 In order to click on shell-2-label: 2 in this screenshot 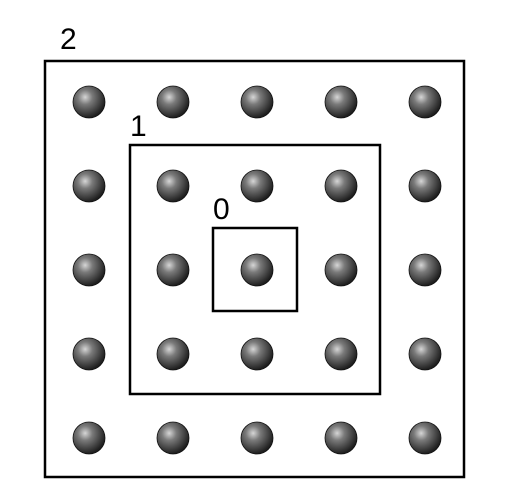, I will do `click(68, 39)`.